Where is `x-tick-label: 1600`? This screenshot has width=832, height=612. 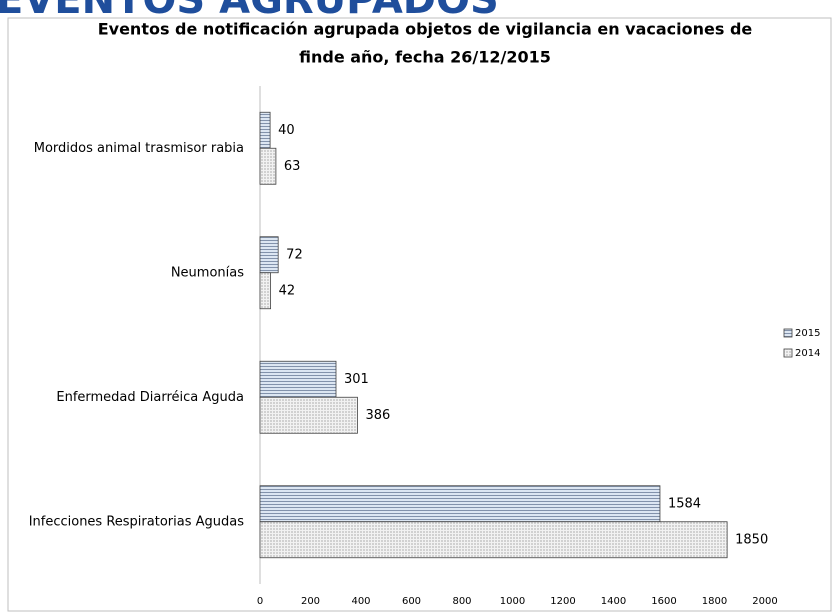
x-tick-label: 1600 is located at coordinates (663, 601).